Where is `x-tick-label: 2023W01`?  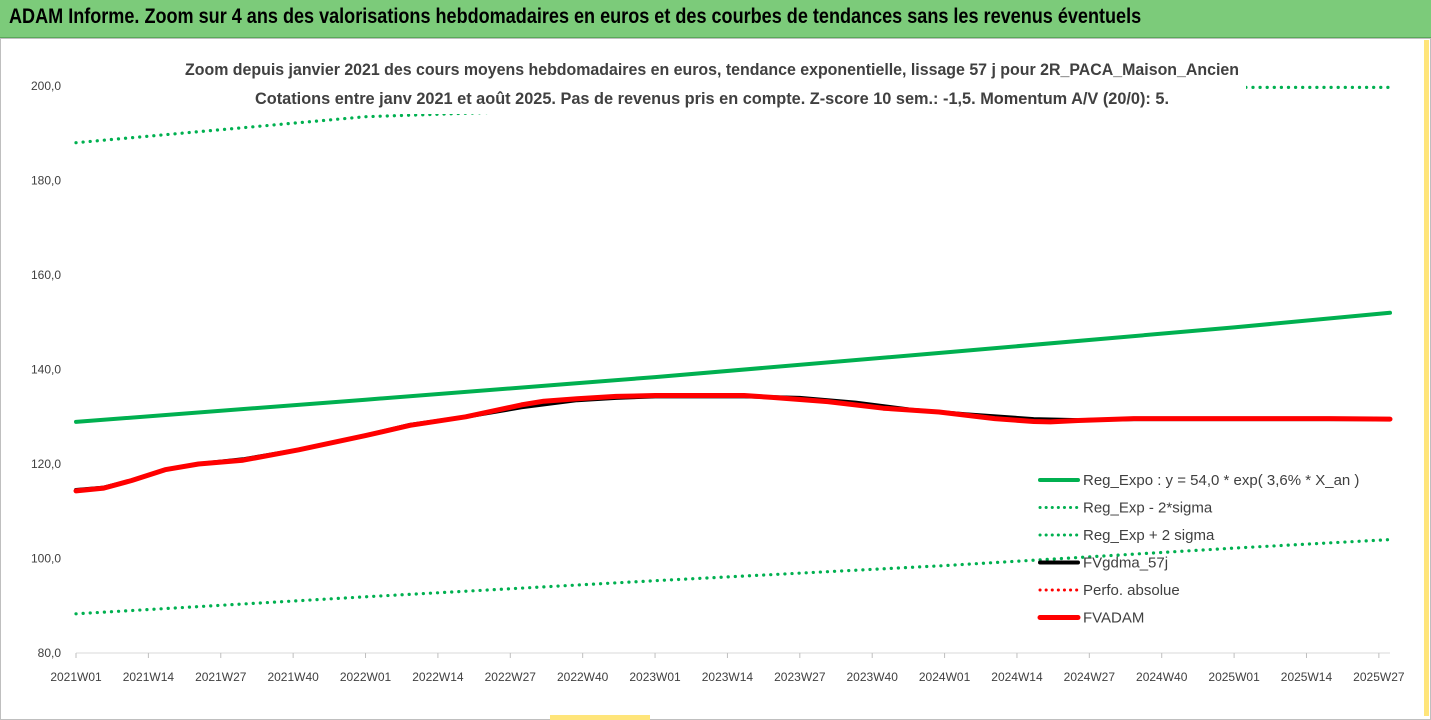 x-tick-label: 2023W01 is located at coordinates (655, 677).